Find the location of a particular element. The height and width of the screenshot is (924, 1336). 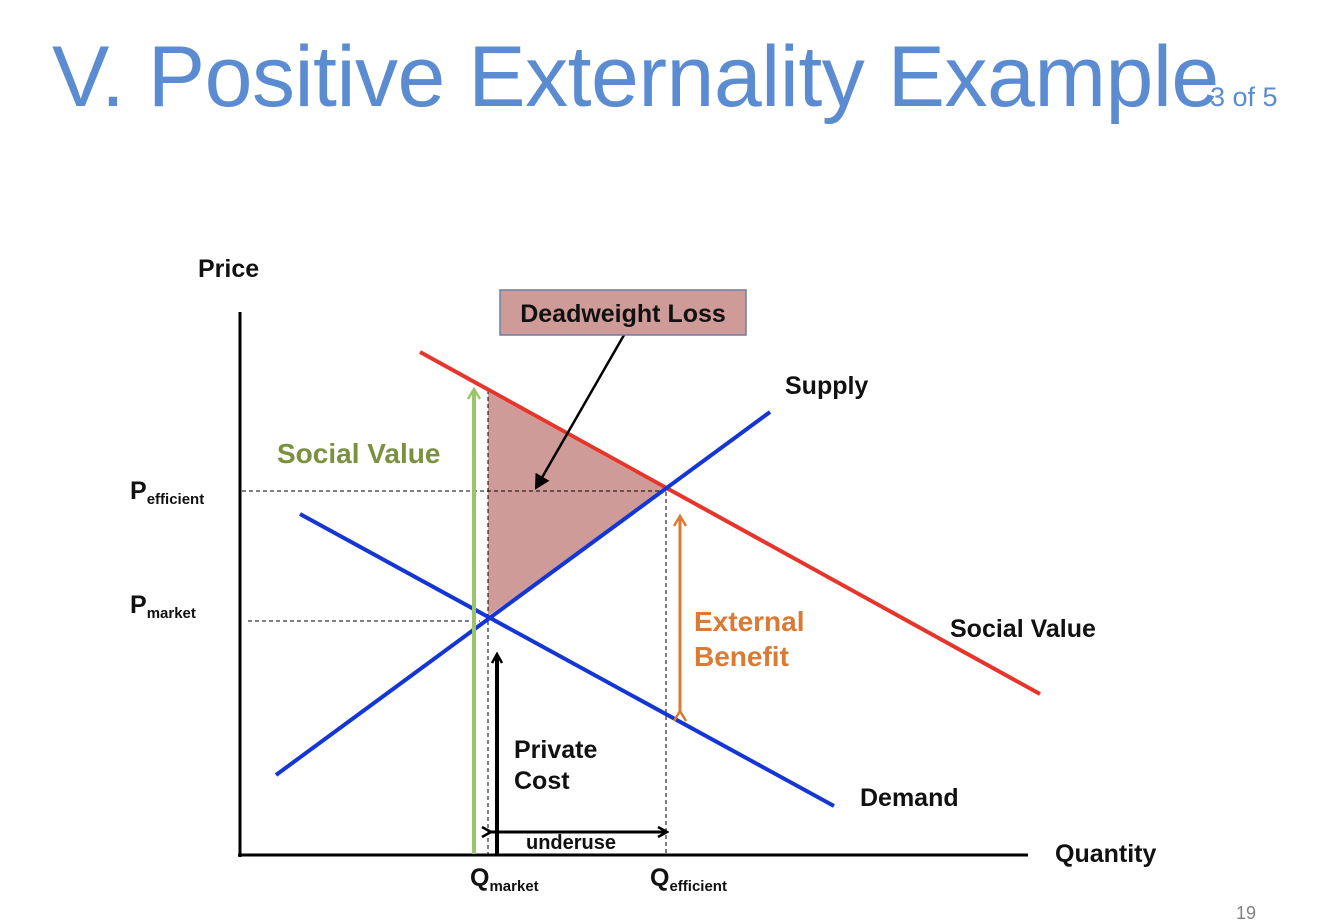

underuse-label: underuse is located at coordinates (571, 843).